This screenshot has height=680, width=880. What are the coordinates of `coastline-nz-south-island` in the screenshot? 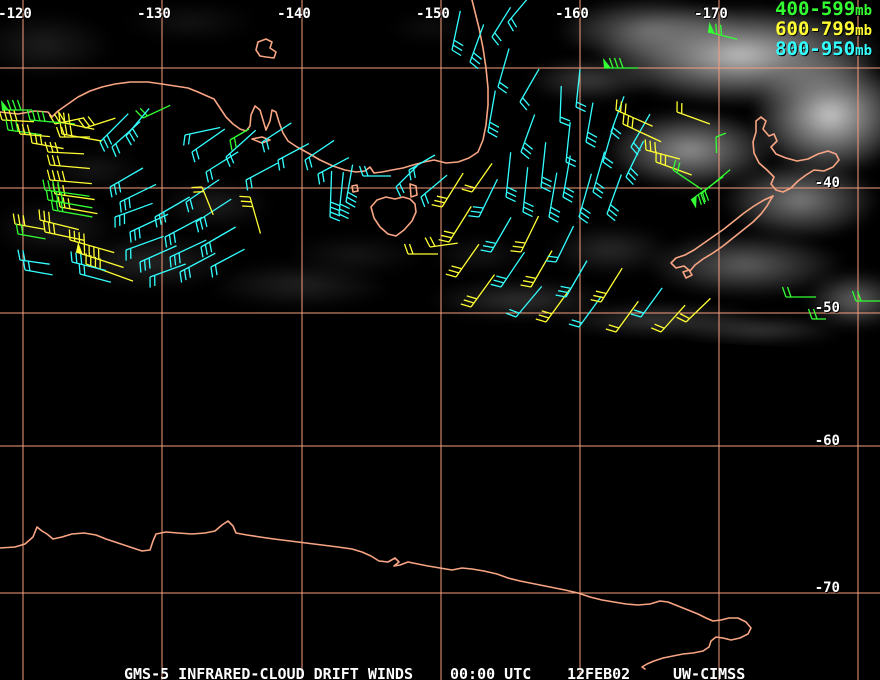 It's located at (722, 233).